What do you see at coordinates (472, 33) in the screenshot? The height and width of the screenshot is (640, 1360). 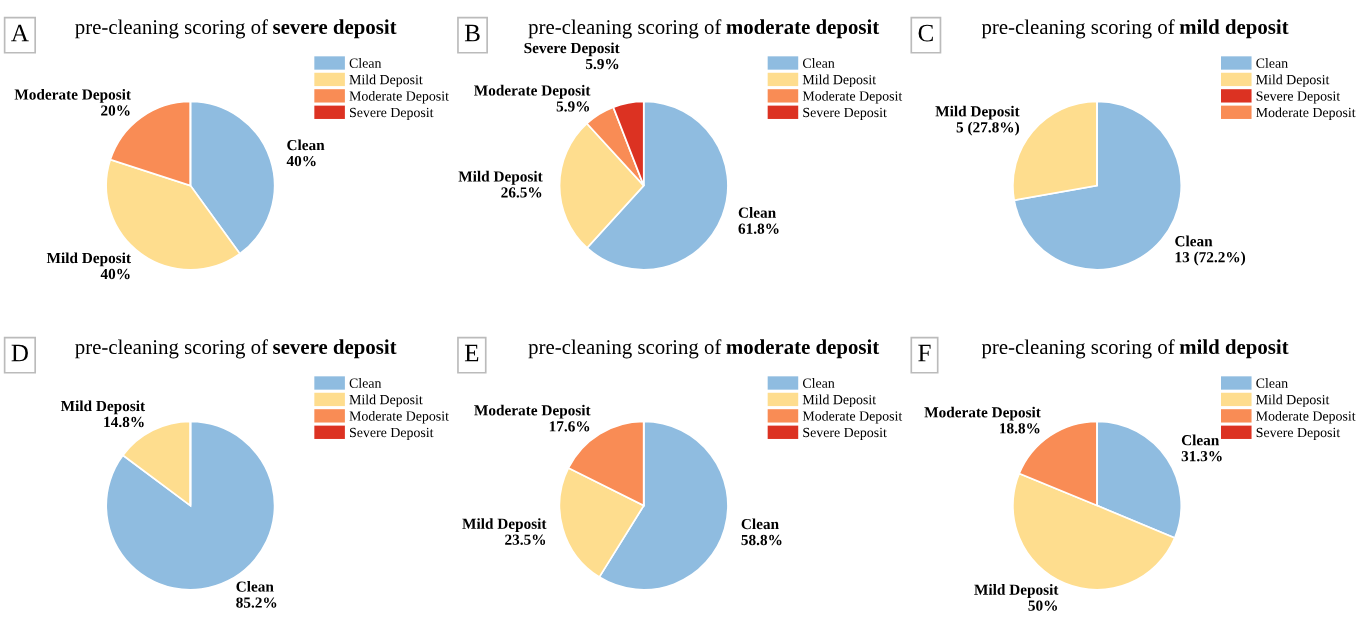 I see `text: B` at bounding box center [472, 33].